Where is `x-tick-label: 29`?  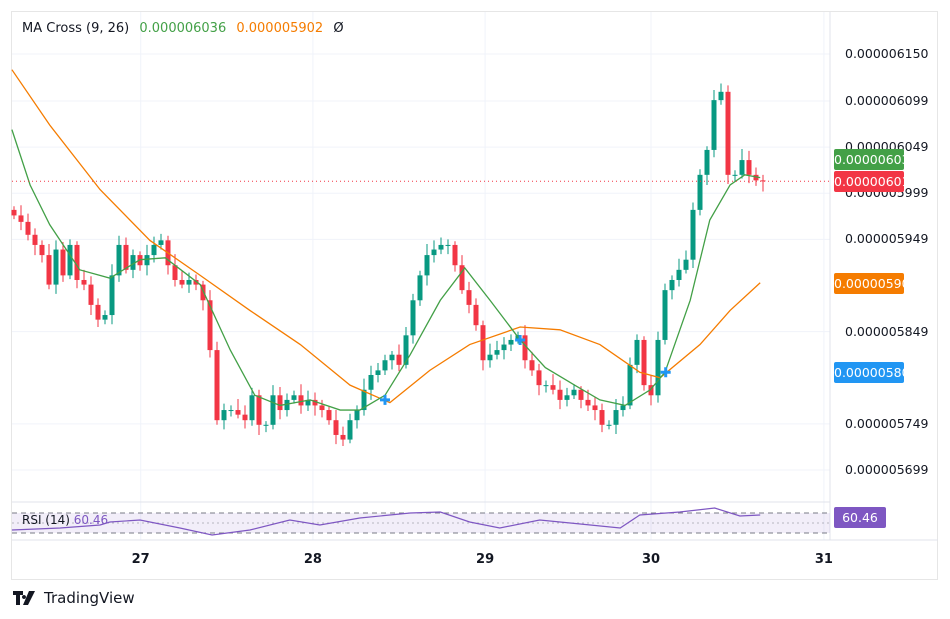
x-tick-label: 29 is located at coordinates (485, 559).